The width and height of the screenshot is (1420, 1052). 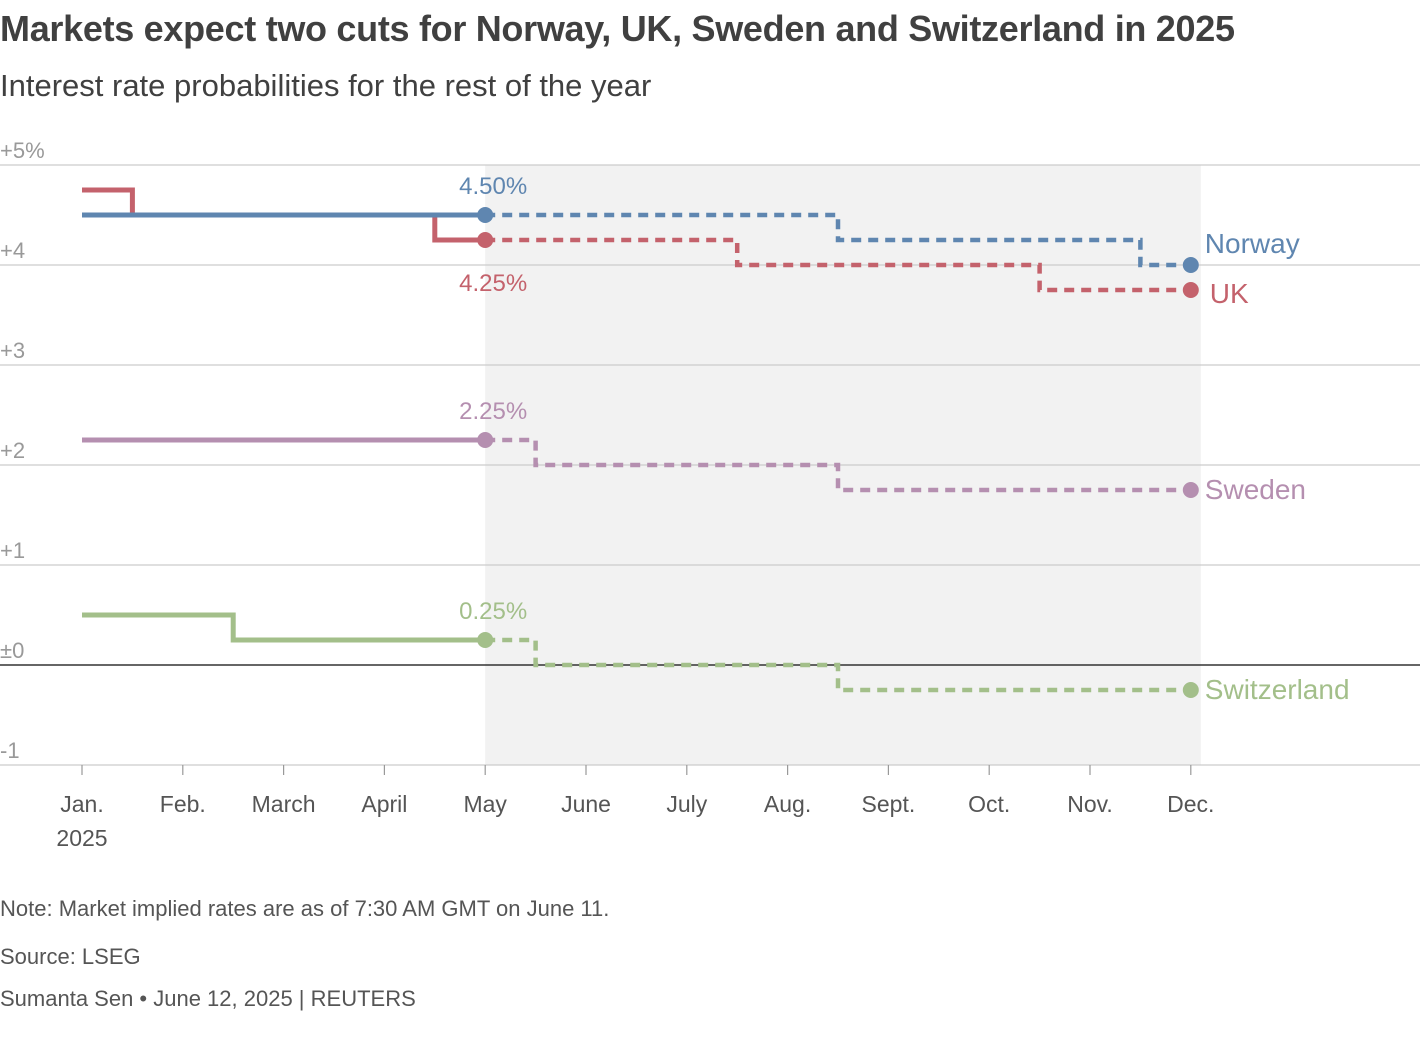 What do you see at coordinates (208, 998) in the screenshot?
I see `chart-byline: Sumanta Sen • June 12, 2025 | REUTERS` at bounding box center [208, 998].